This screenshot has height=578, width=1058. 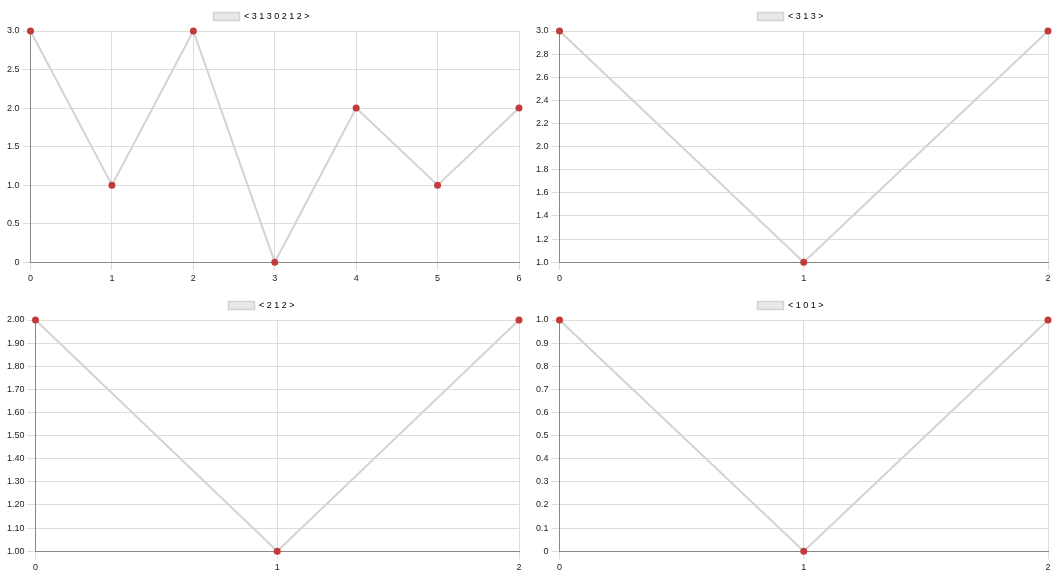 I want to click on x-tick-label: 6, so click(x=519, y=278).